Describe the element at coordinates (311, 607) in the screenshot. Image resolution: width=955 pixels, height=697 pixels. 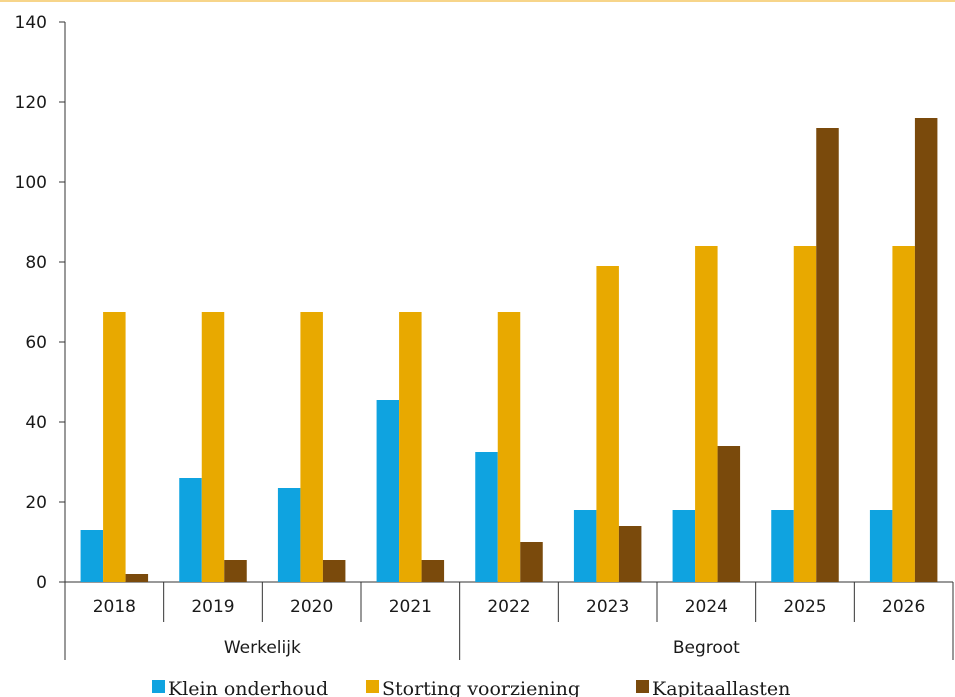
I see `x-tick-label: 2020` at that location.